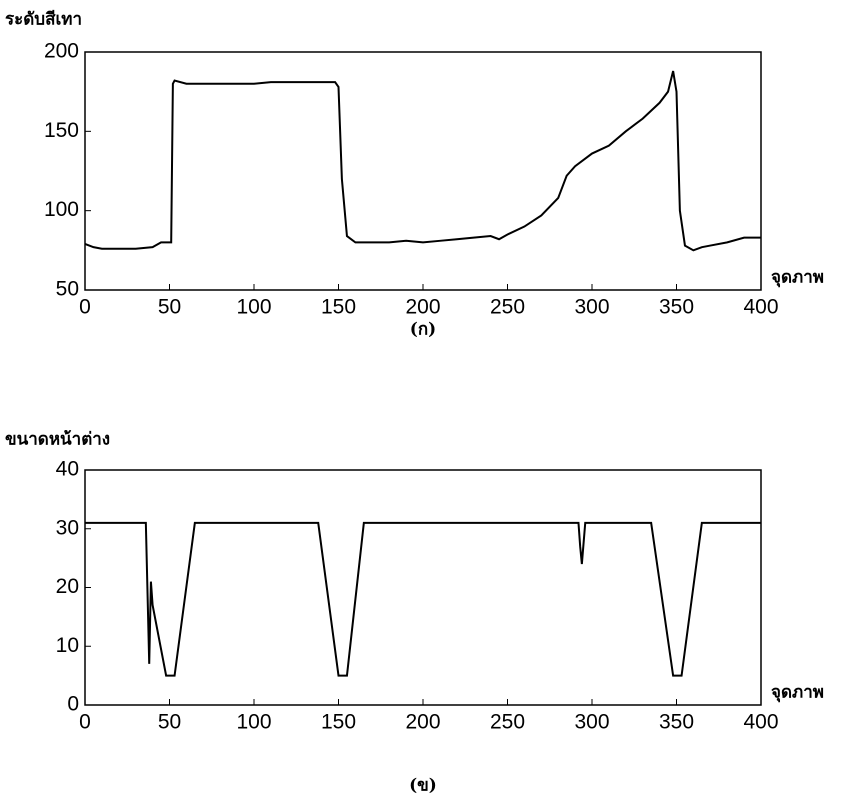 This screenshot has width=859, height=804. Describe the element at coordinates (43, 19) in the screenshot. I see `y-axis-label: ระดับสีเทา` at that location.